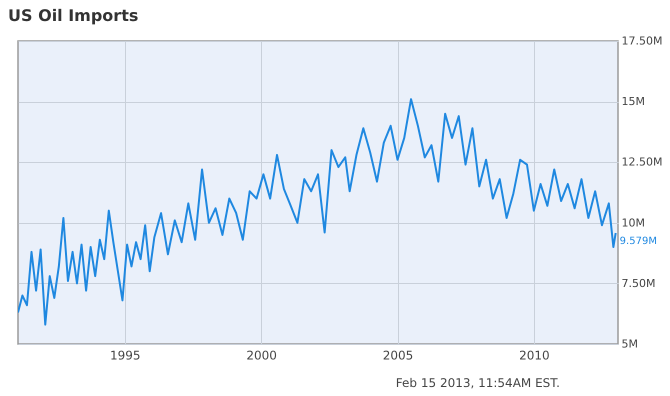  What do you see at coordinates (534, 355) in the screenshot?
I see `x-tick-label: 2010` at bounding box center [534, 355].